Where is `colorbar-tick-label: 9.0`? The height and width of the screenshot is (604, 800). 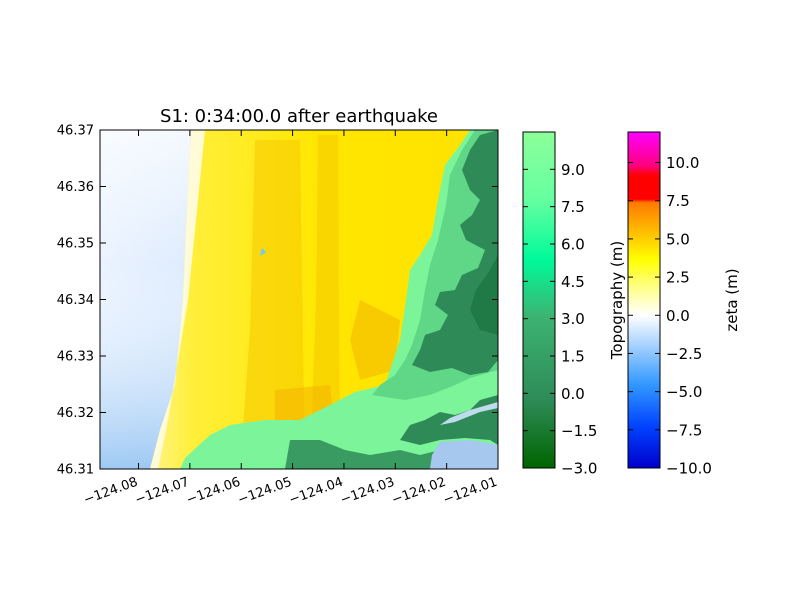 colorbar-tick-label: 9.0 is located at coordinates (573, 170).